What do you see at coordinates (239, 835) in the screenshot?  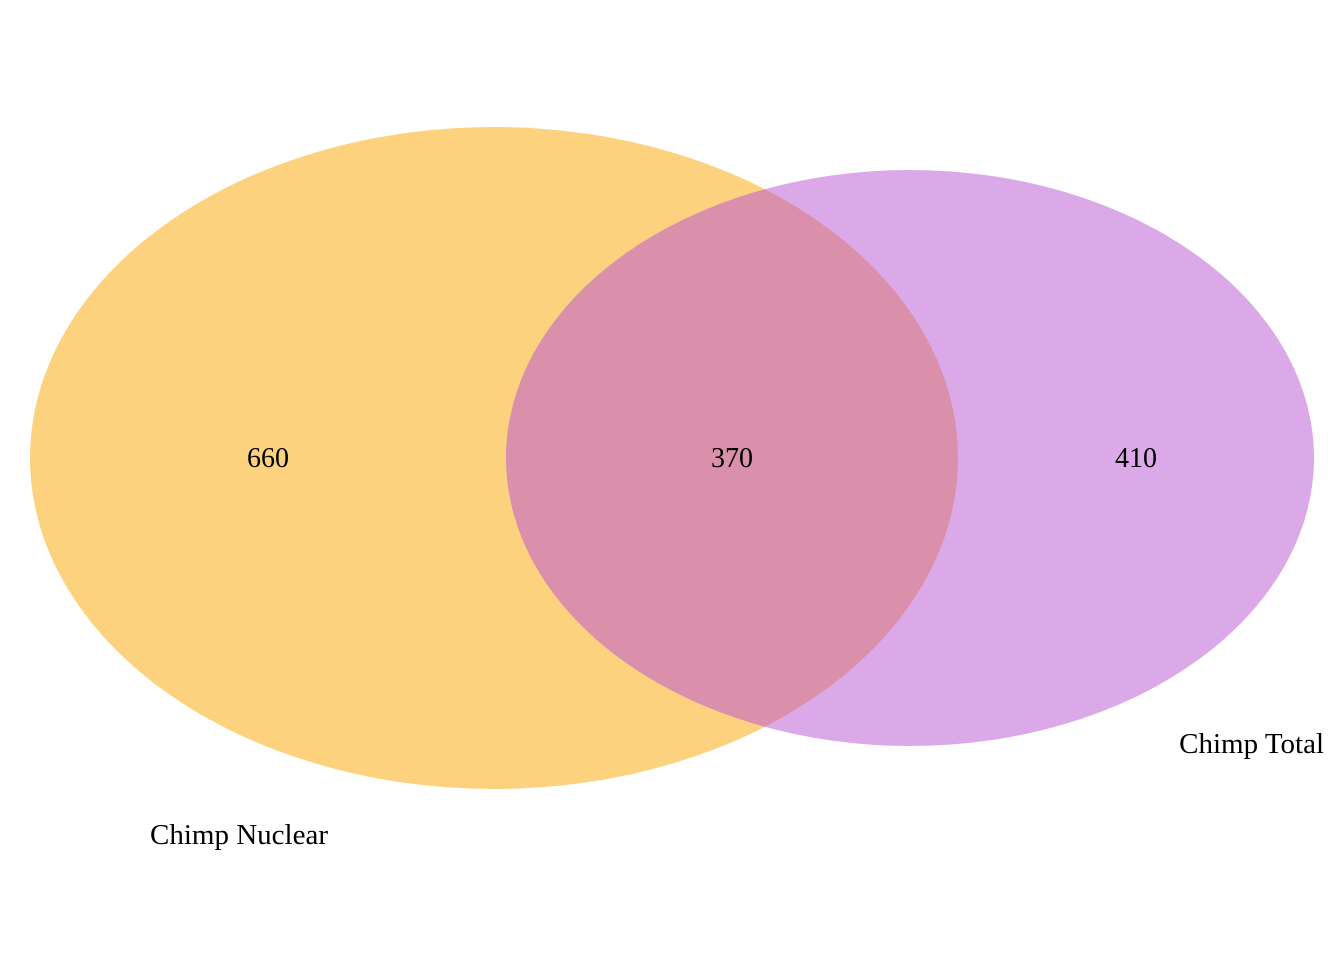 I see `label-chimp-nuclear: Chimp Nuclear` at bounding box center [239, 835].